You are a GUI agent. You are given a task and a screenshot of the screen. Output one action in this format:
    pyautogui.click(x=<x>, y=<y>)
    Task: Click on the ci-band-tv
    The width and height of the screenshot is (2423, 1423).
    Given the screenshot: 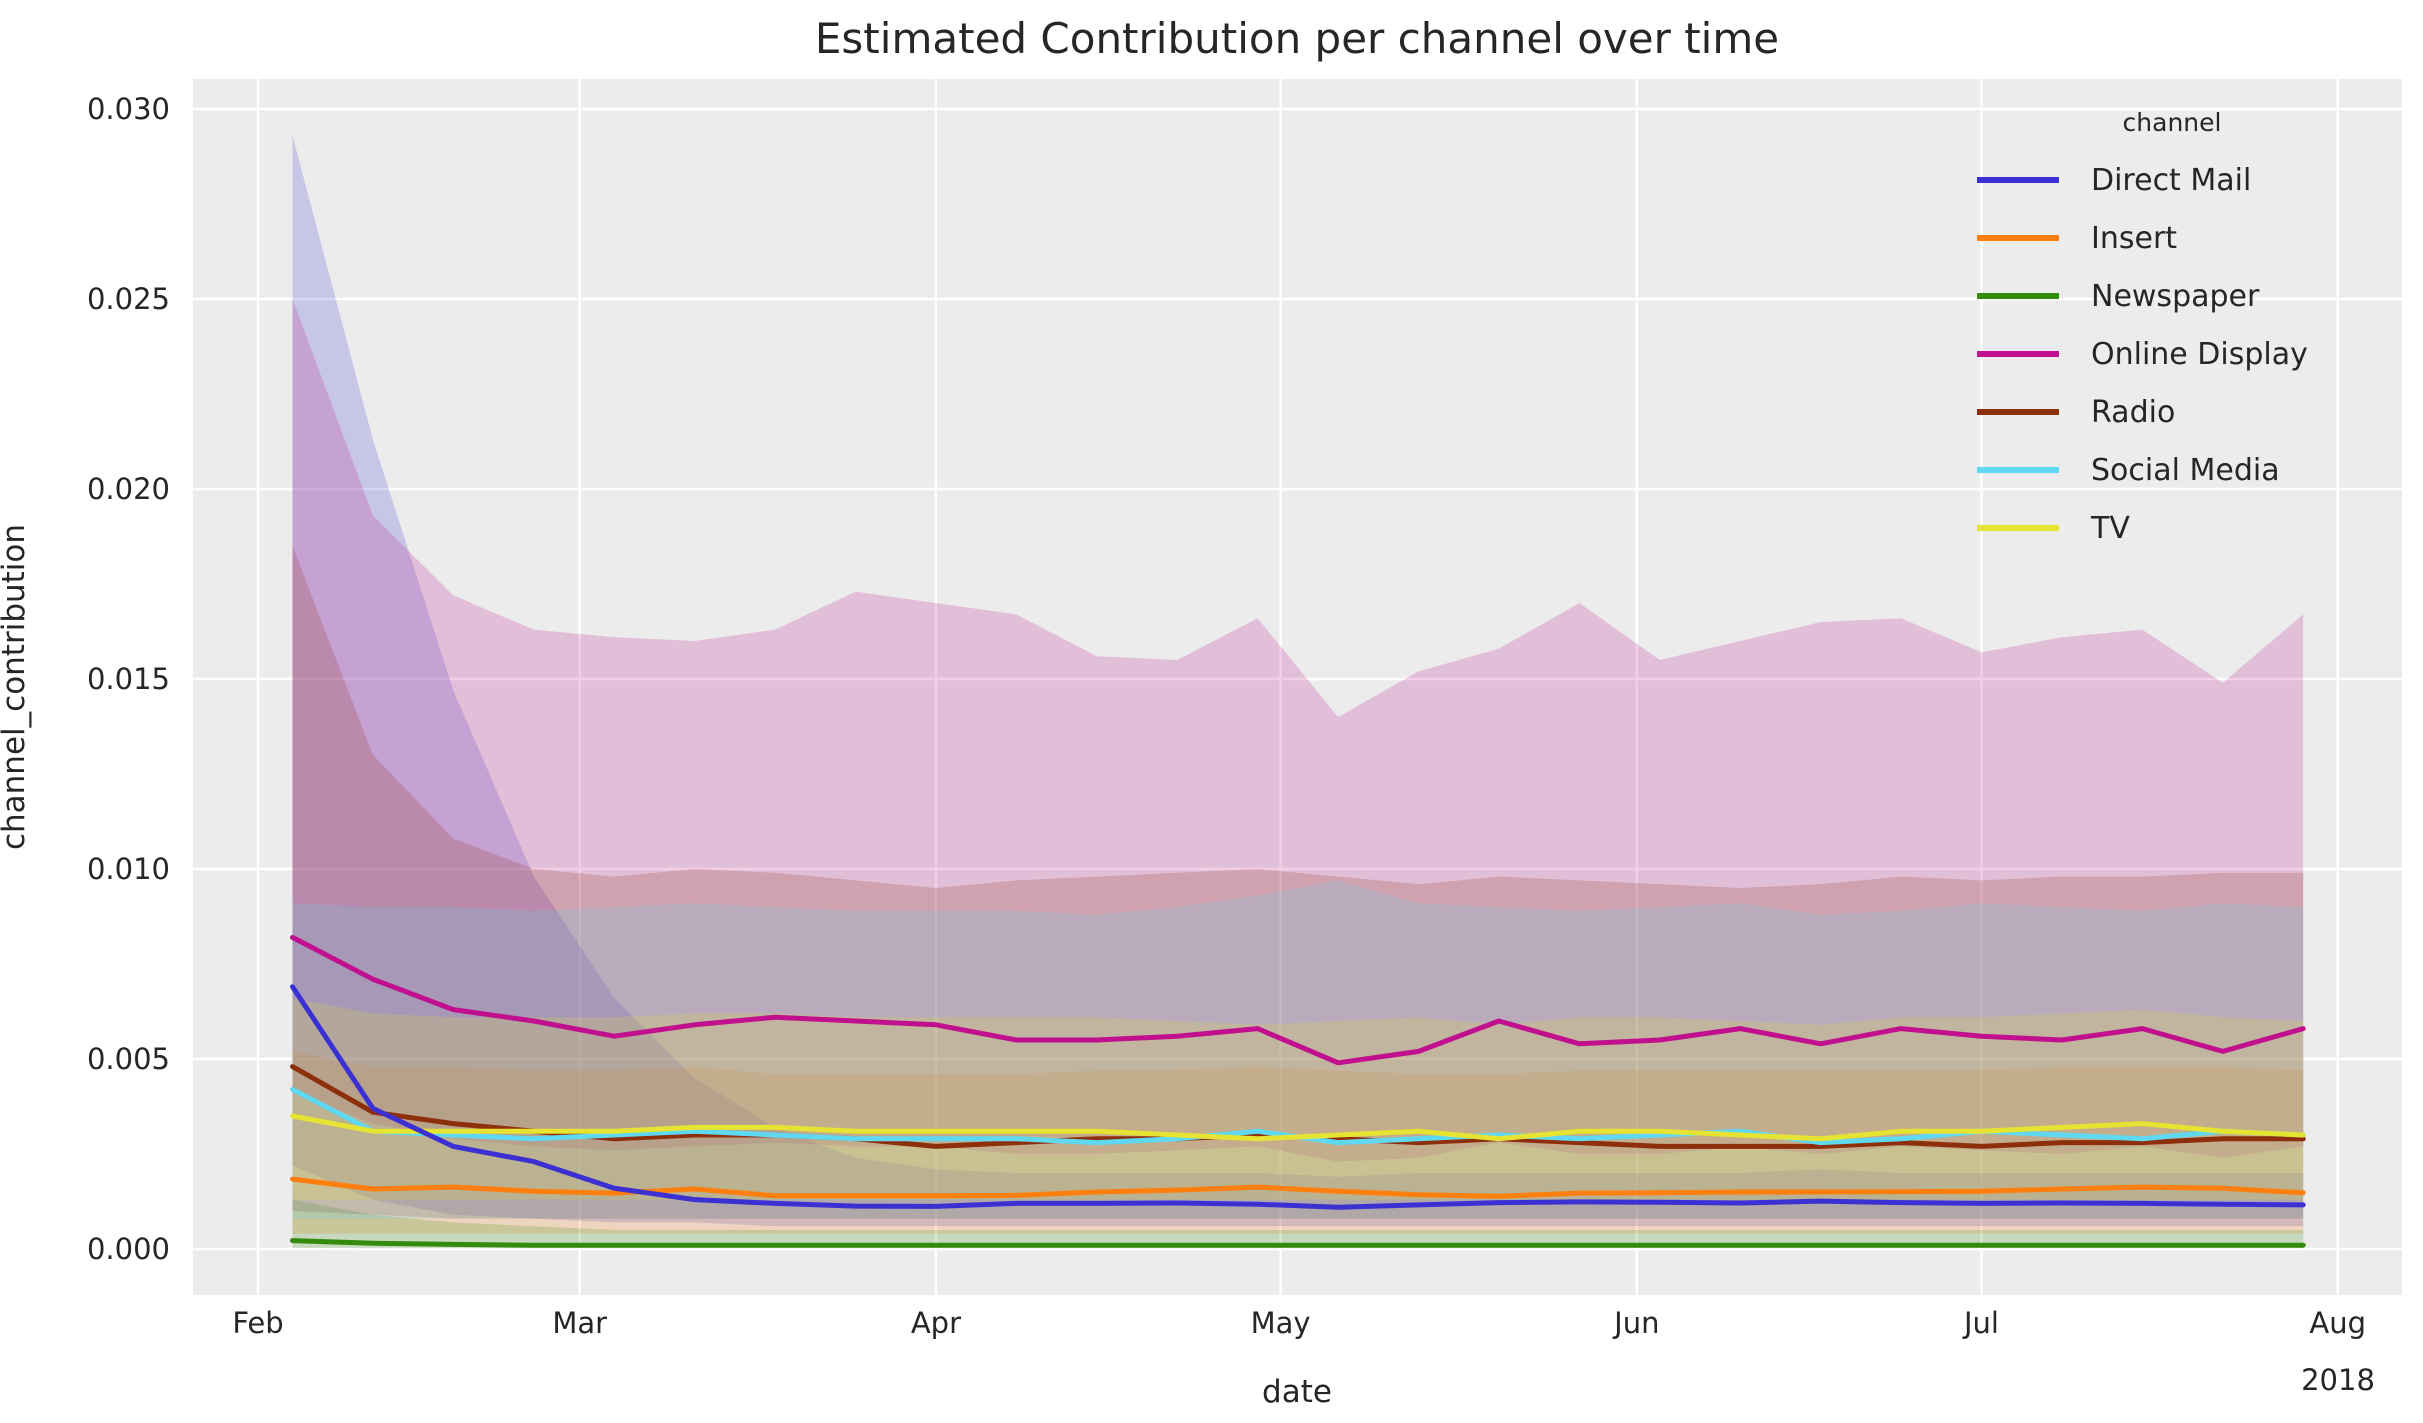 What is the action you would take?
    pyautogui.click(x=1298, y=1099)
    